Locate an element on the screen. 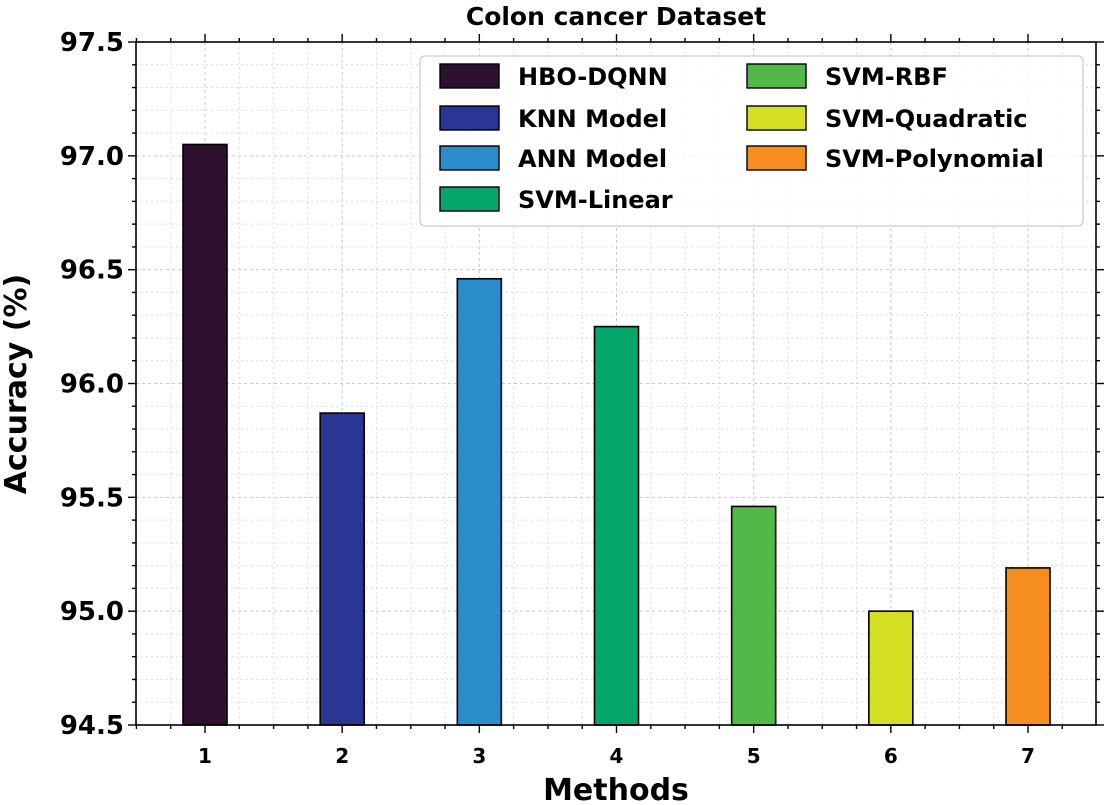  legend-frame is located at coordinates (751, 141).